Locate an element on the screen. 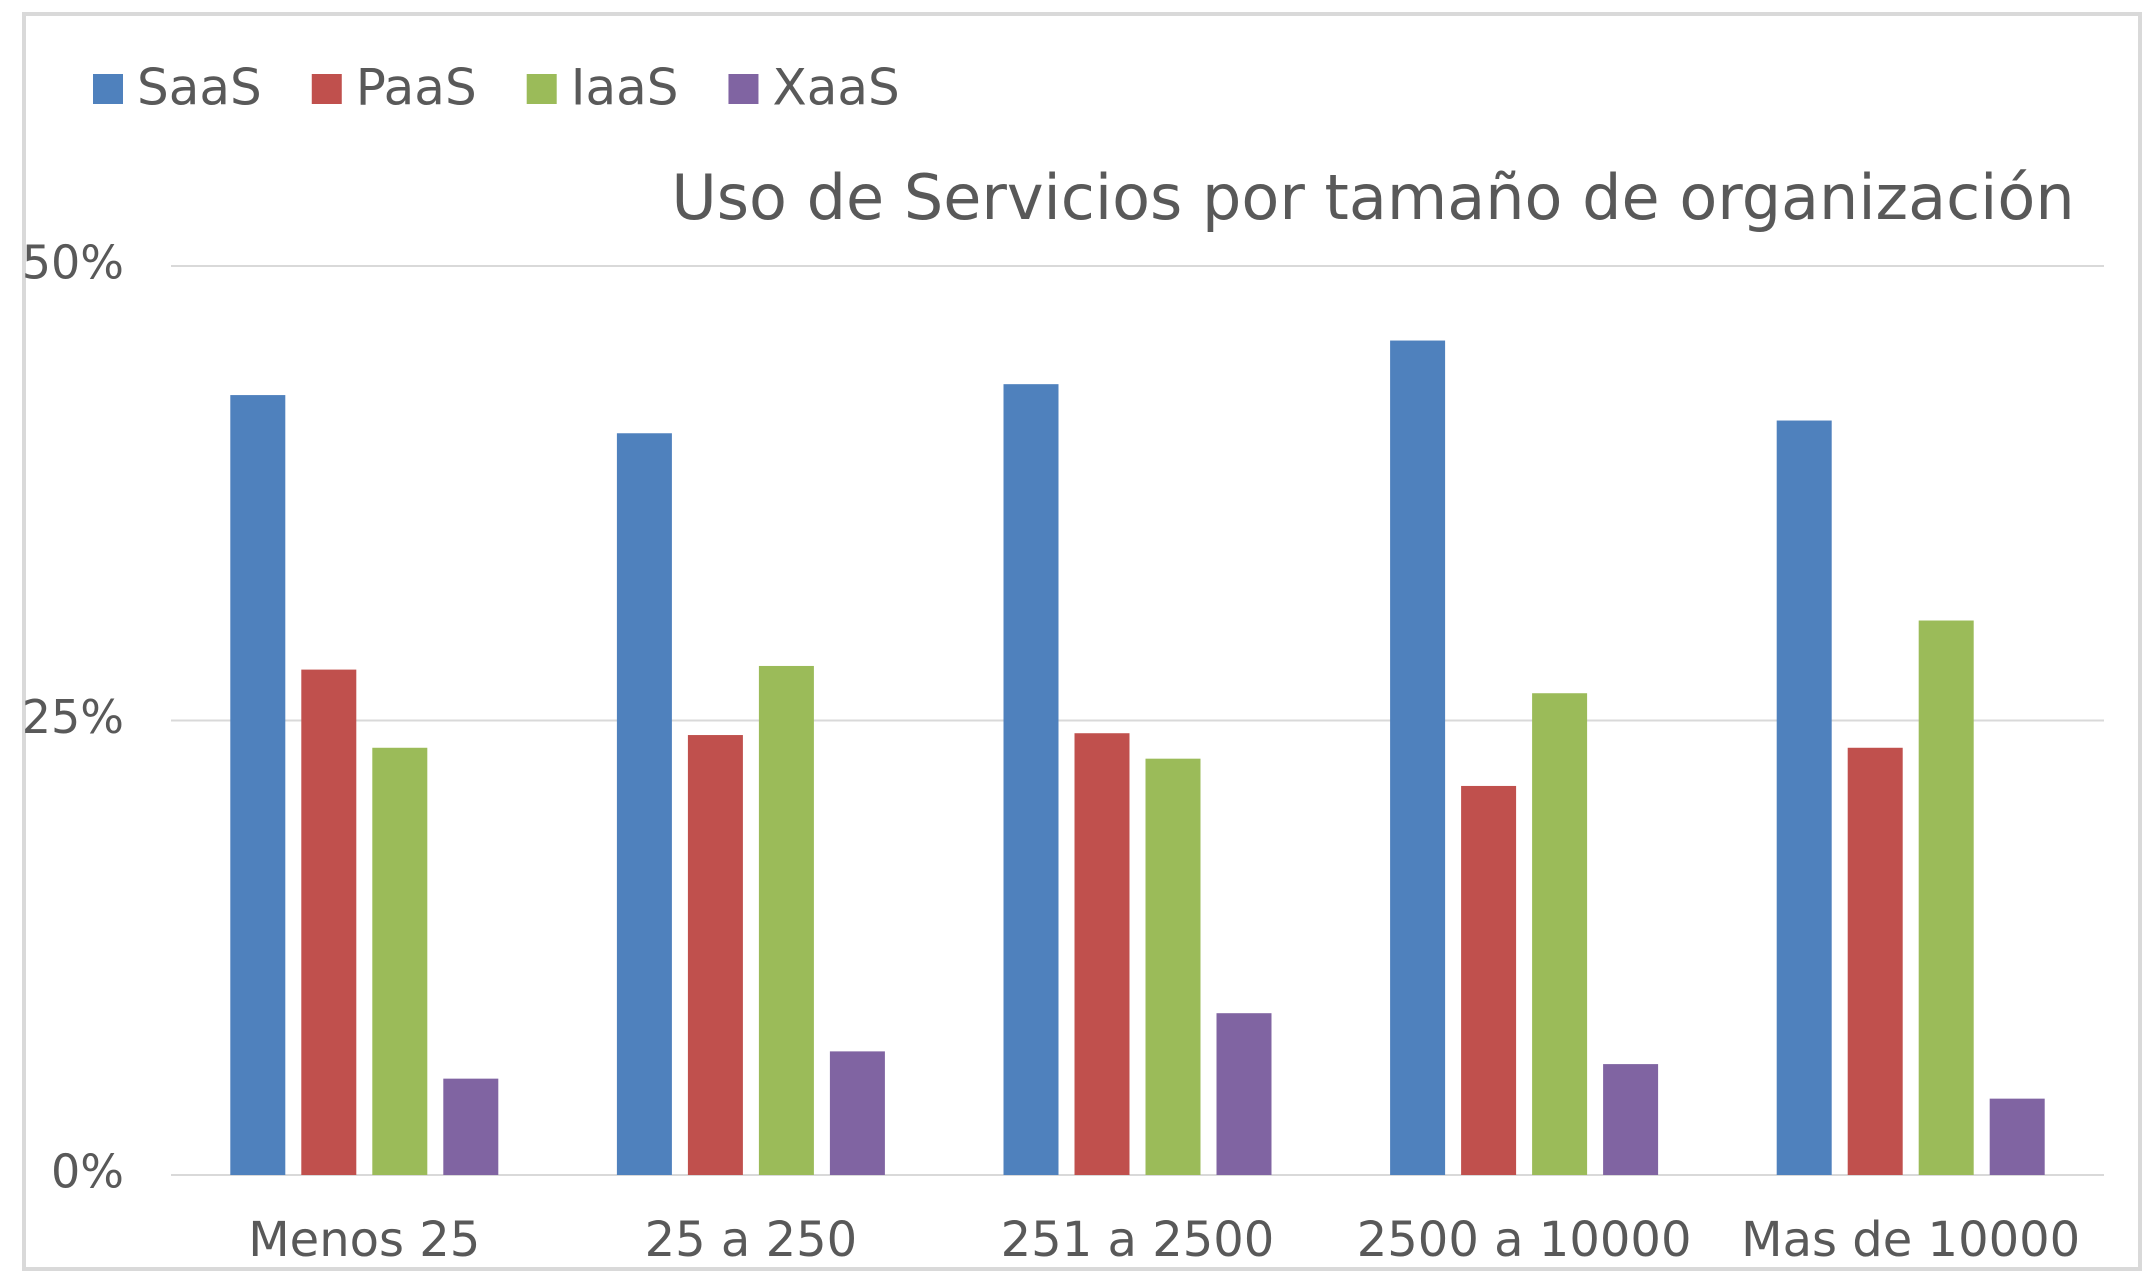 The image size is (2142, 1275). legend-label: PaaS is located at coordinates (416, 88).